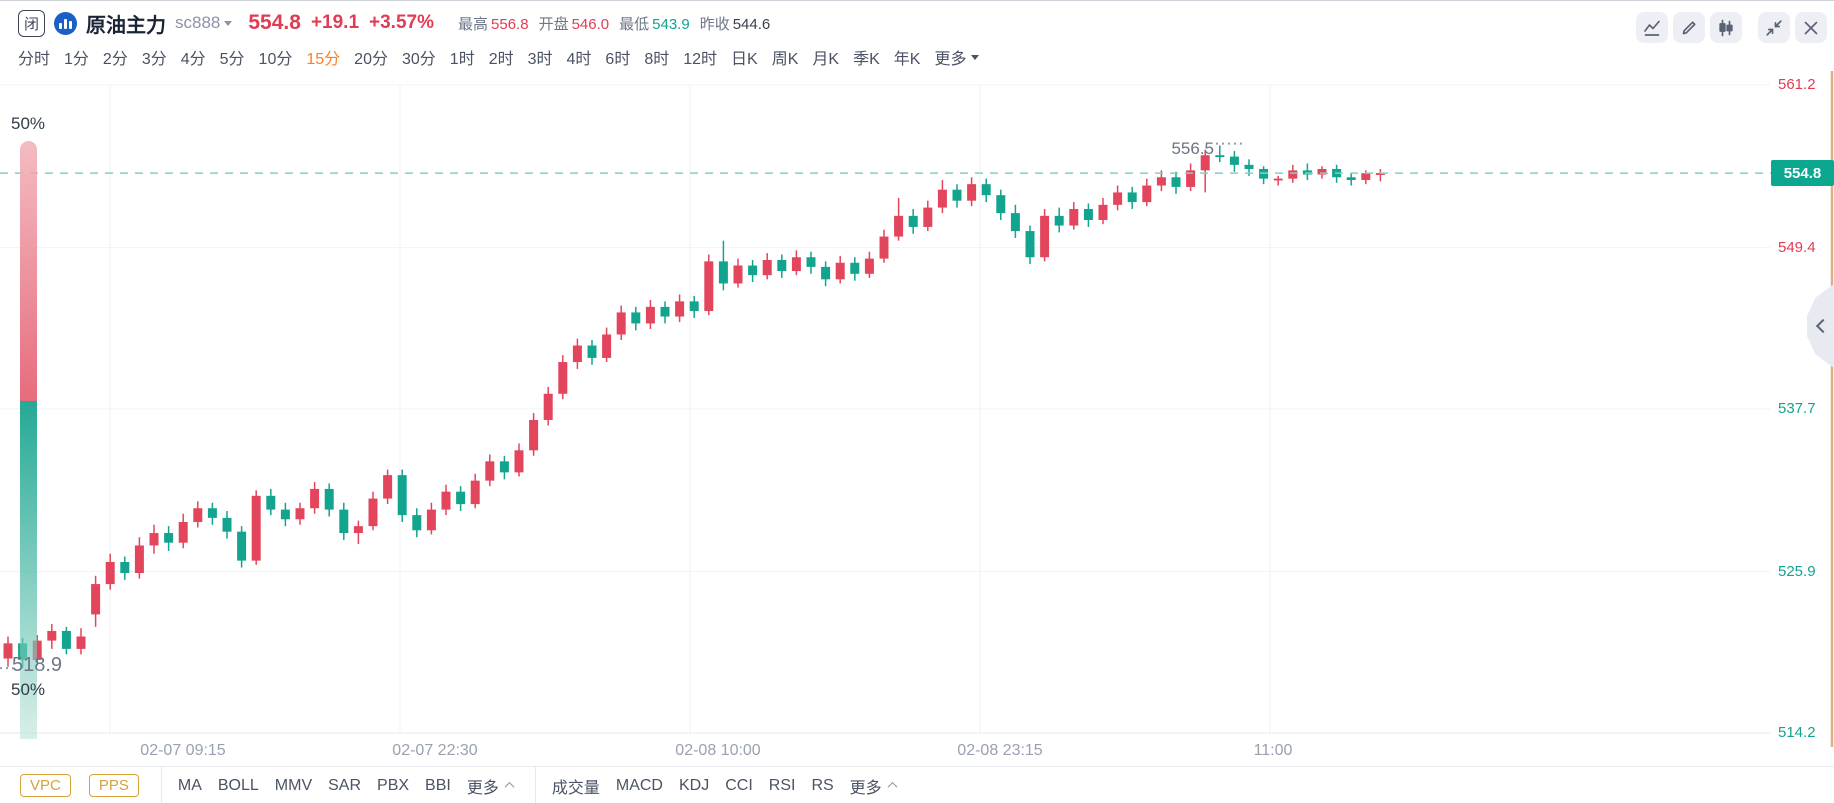  Describe the element at coordinates (1192, 148) in the screenshot. I see `high-price-annotation: 556.5` at that location.